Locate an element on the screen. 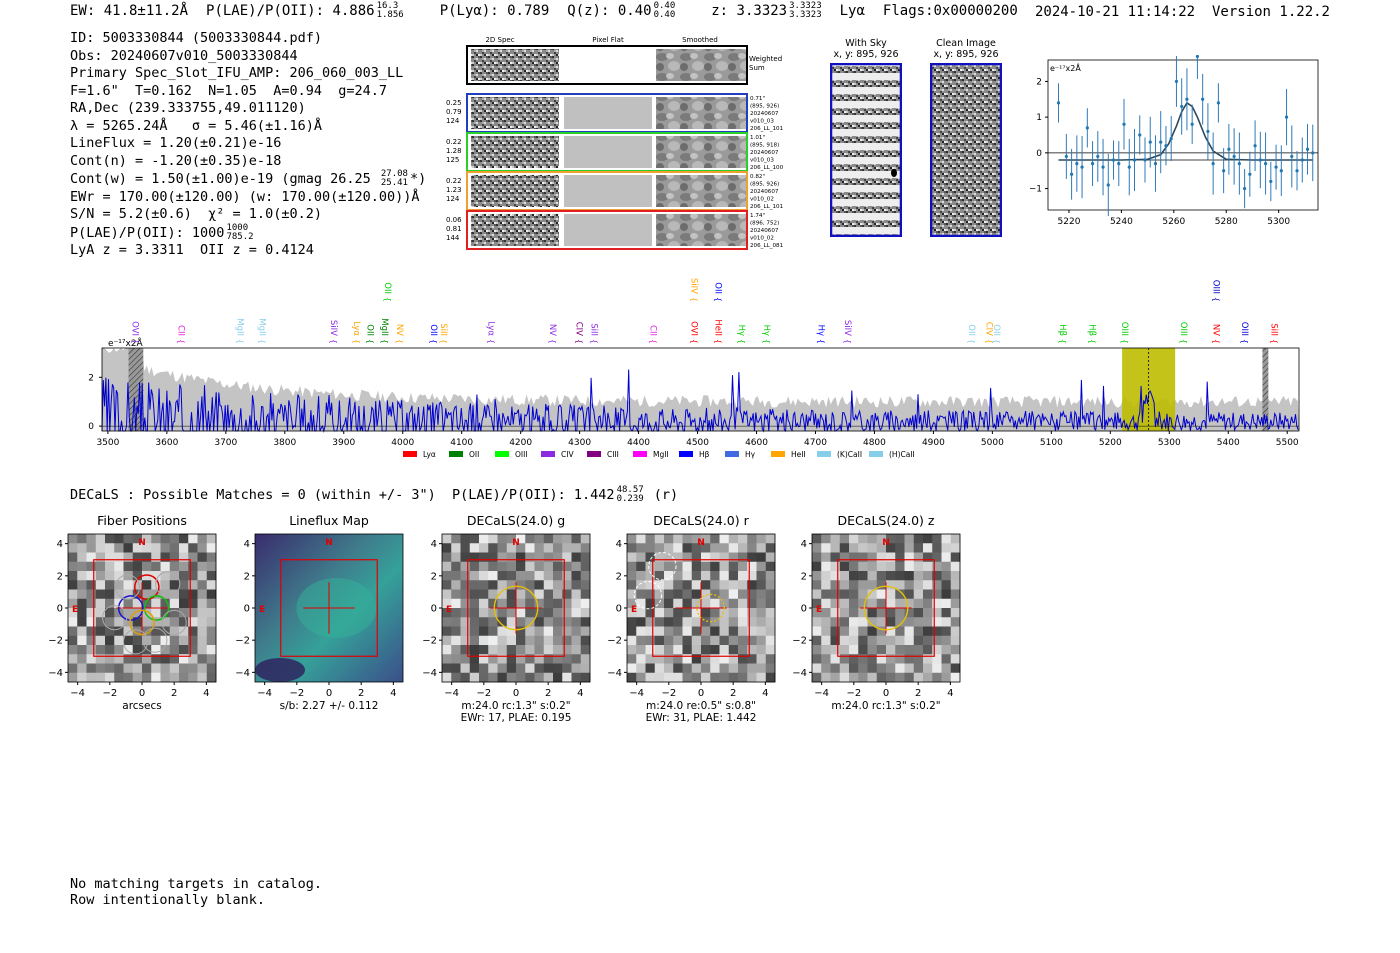 The image size is (1400, 953). cutout-meta: 0.82" is located at coordinates (757, 177).